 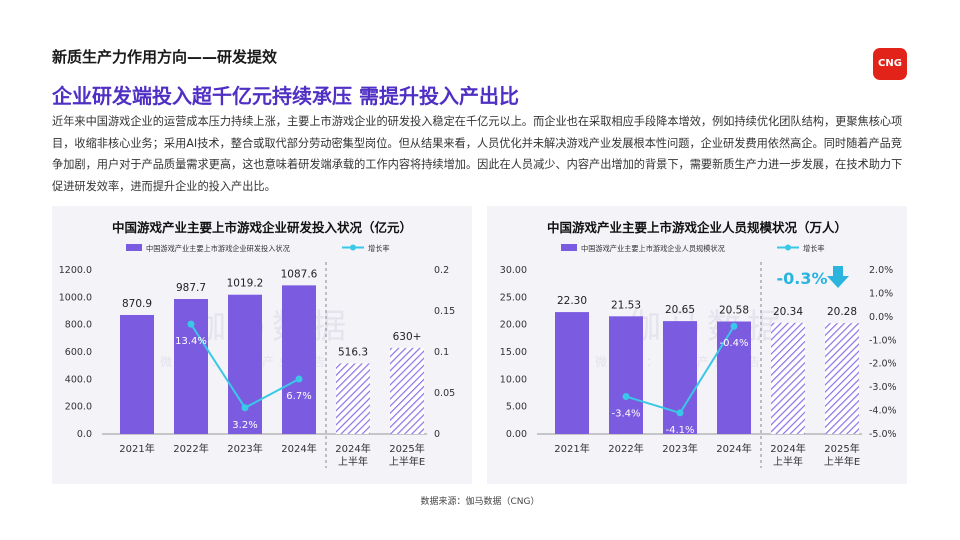 What do you see at coordinates (353, 352) in the screenshot?
I see `bar-value-label: 516.3` at bounding box center [353, 352].